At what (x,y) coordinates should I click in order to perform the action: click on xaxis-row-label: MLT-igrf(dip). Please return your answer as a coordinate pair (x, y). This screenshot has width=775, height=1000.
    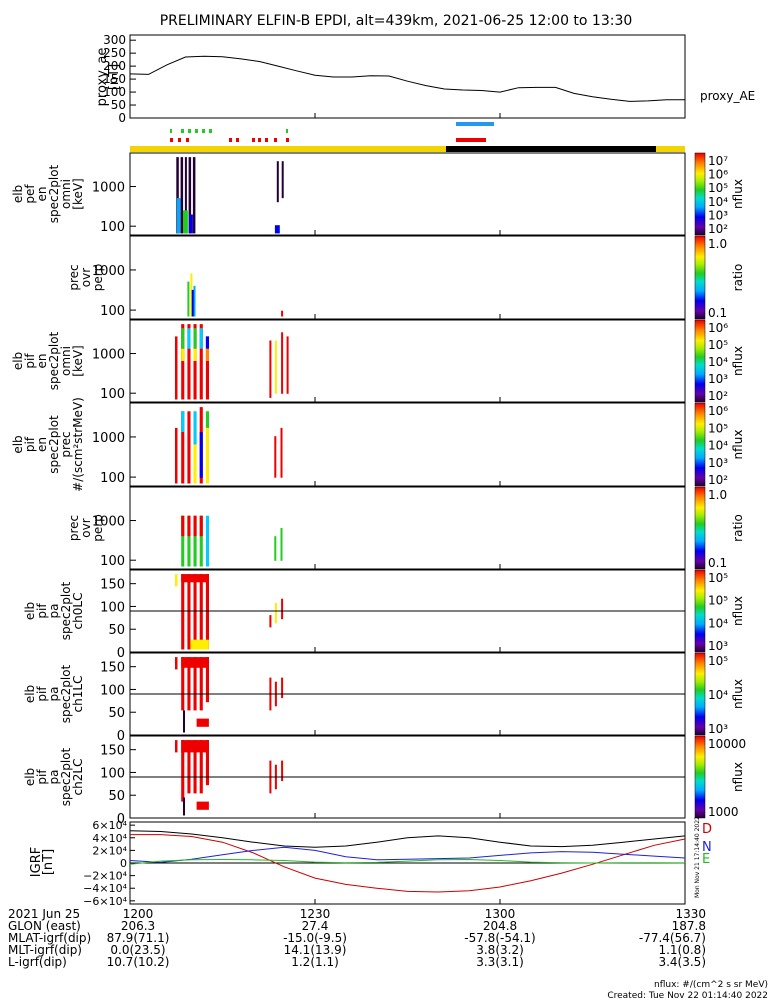
    Looking at the image, I should click on (45, 950).